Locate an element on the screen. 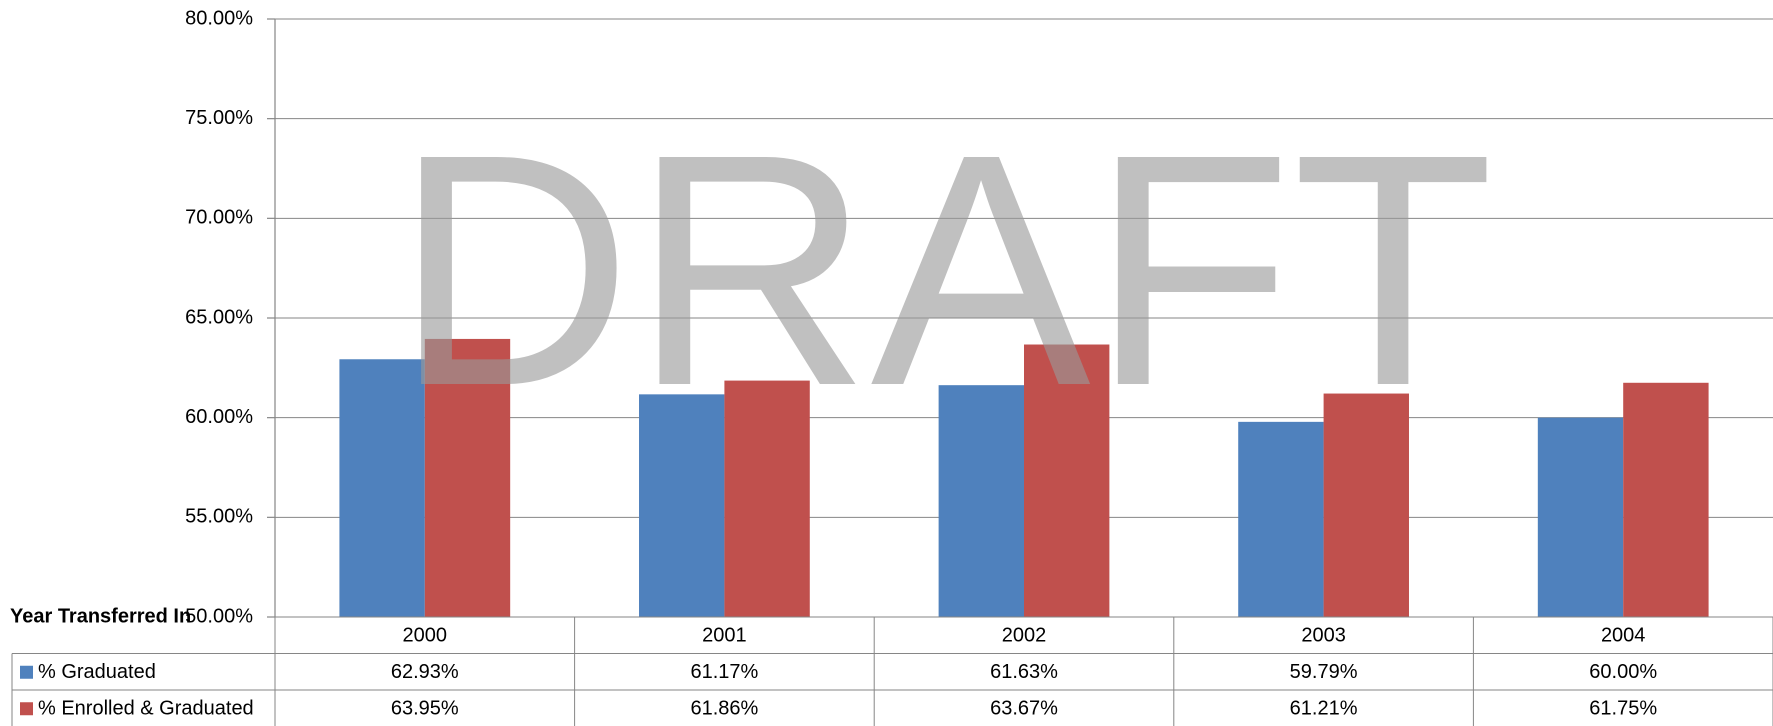  table-value: 63.95% is located at coordinates (425, 709).